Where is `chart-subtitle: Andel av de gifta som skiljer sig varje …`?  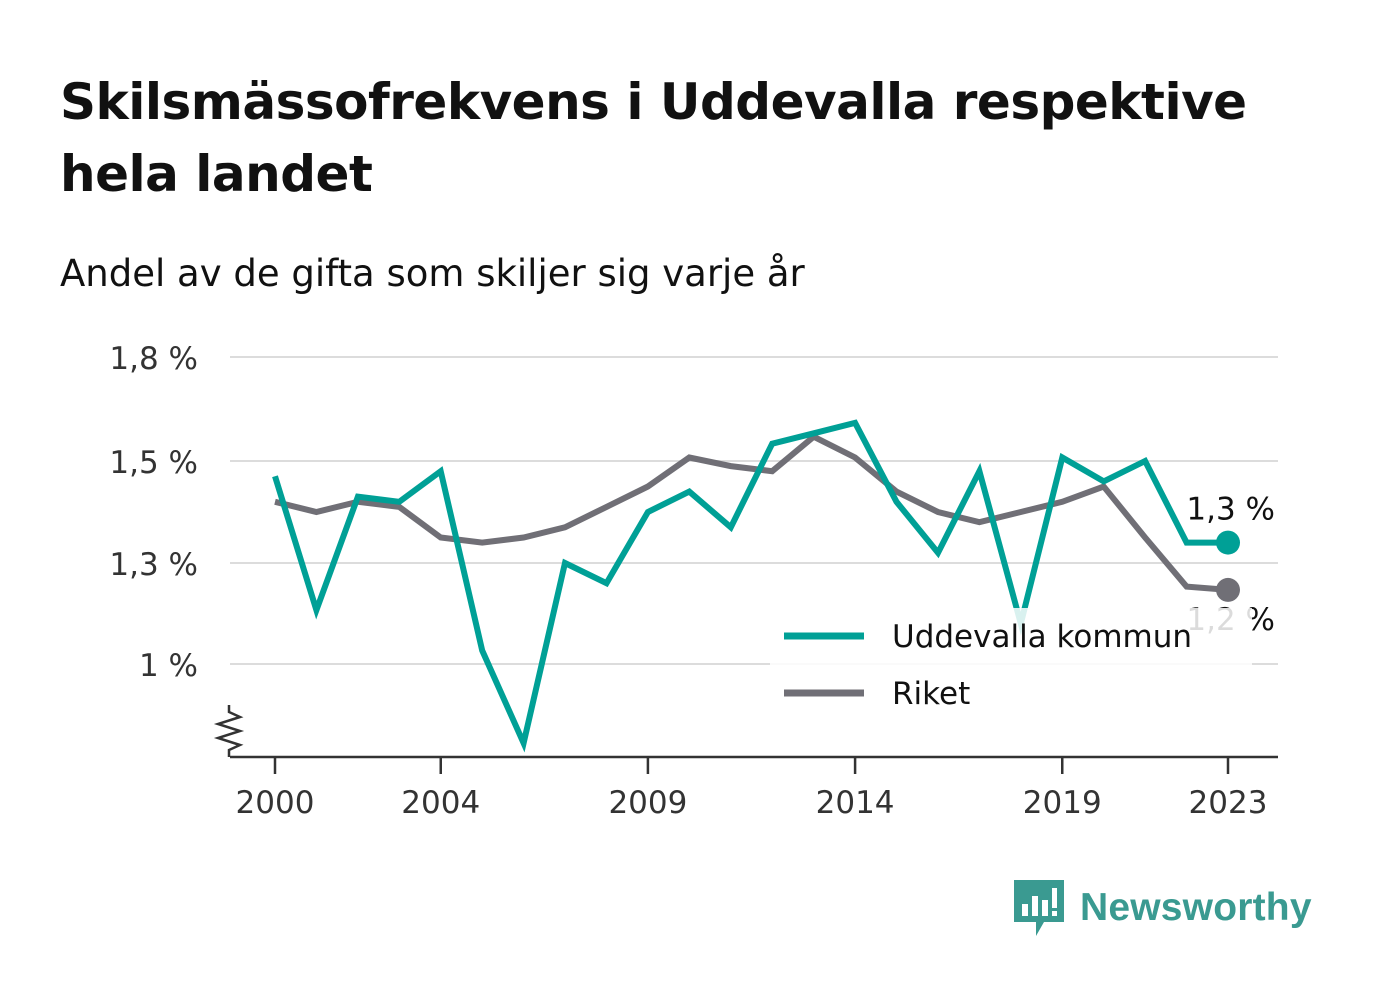 chart-subtitle: Andel av de gifta som skiljer sig varje … is located at coordinates (432, 273).